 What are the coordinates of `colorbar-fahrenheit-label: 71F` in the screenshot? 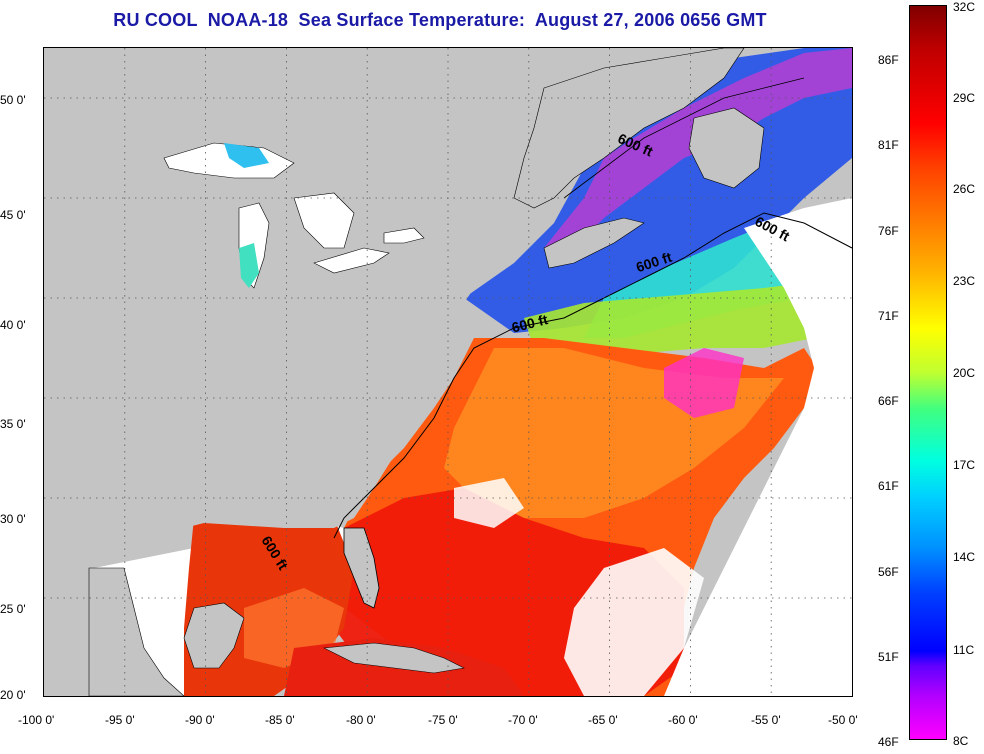 It's located at (888, 316).